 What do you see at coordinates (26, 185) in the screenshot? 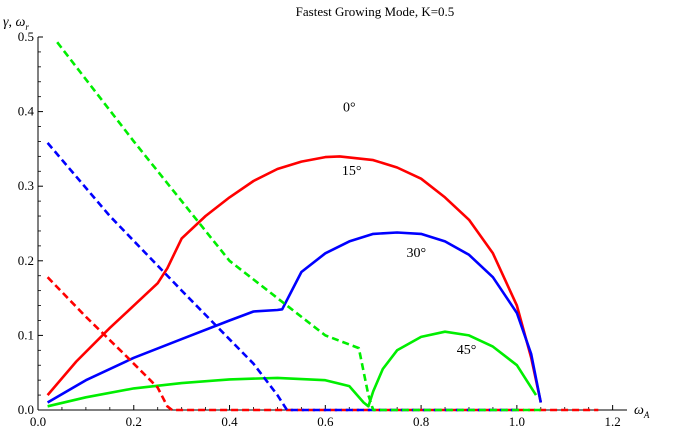
I see `y-tick-label: 0.3` at bounding box center [26, 185].